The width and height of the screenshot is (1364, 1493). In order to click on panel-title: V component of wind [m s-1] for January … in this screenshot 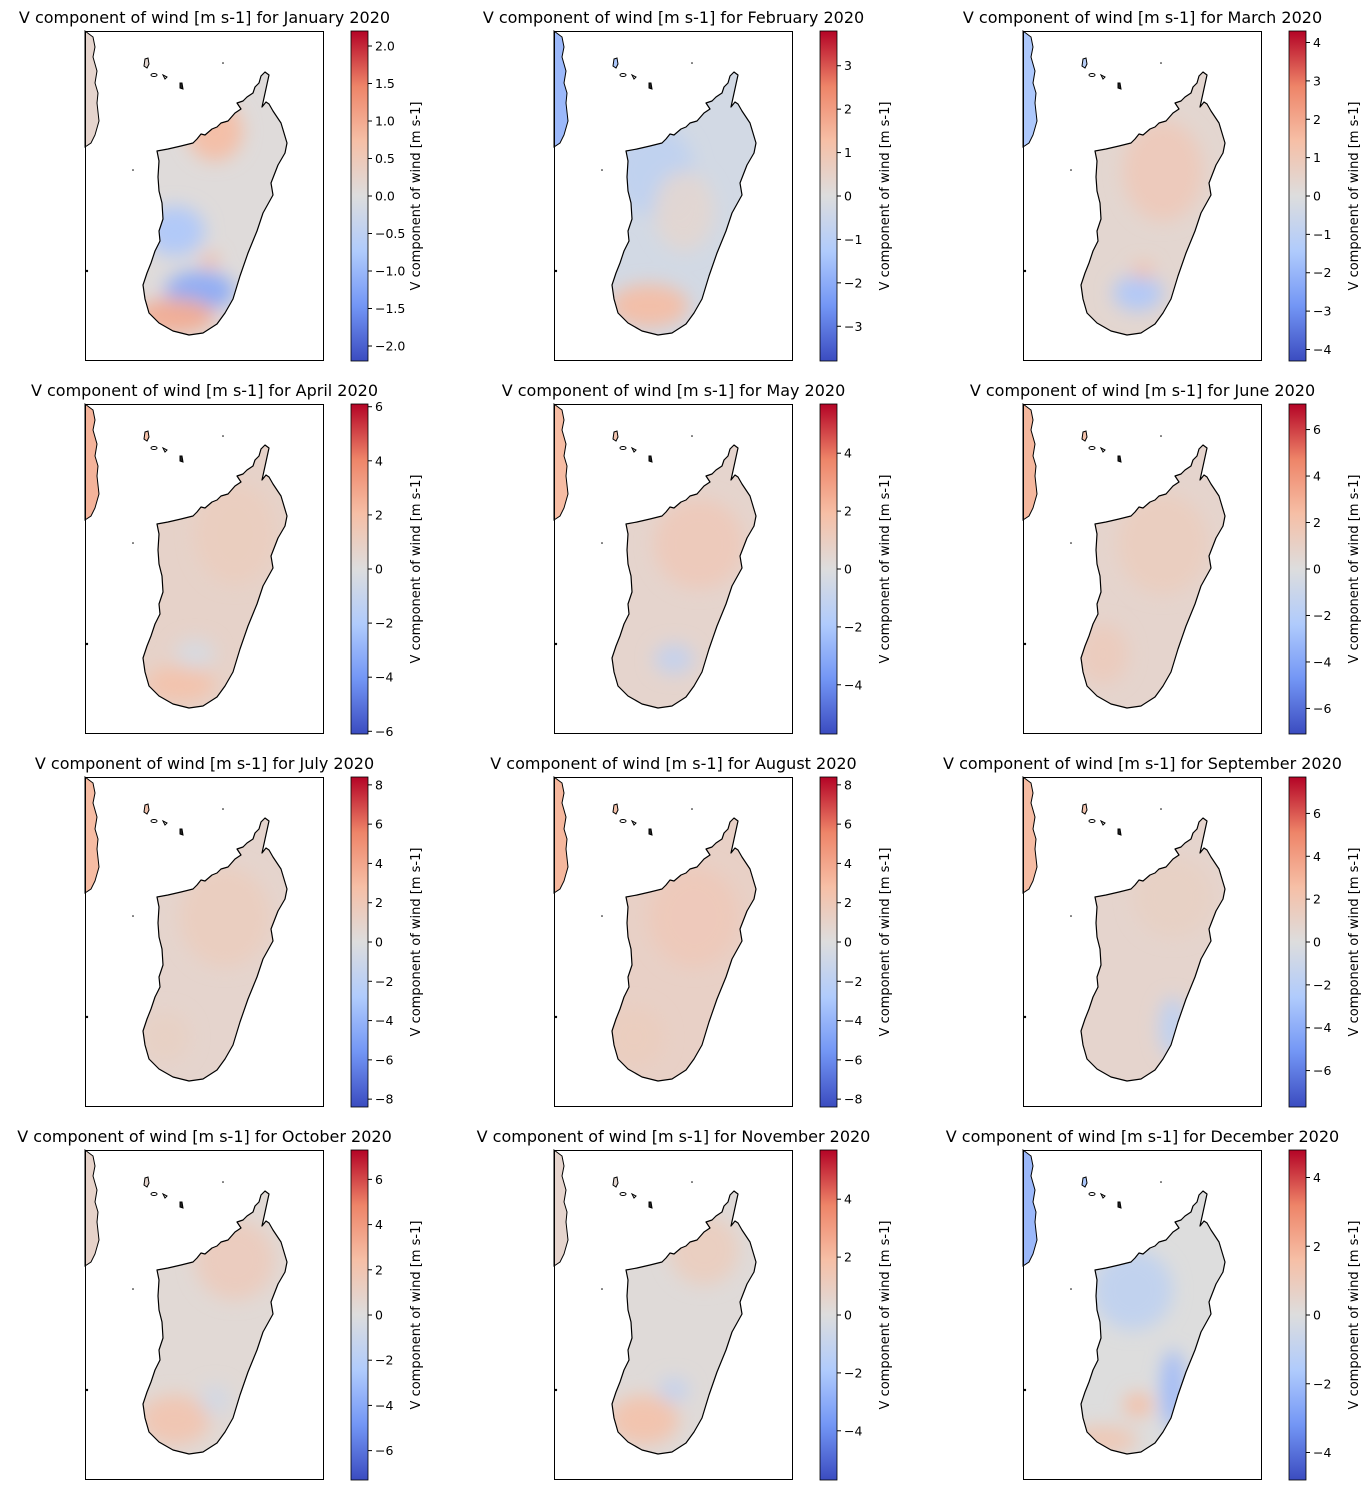, I will do `click(204, 17)`.